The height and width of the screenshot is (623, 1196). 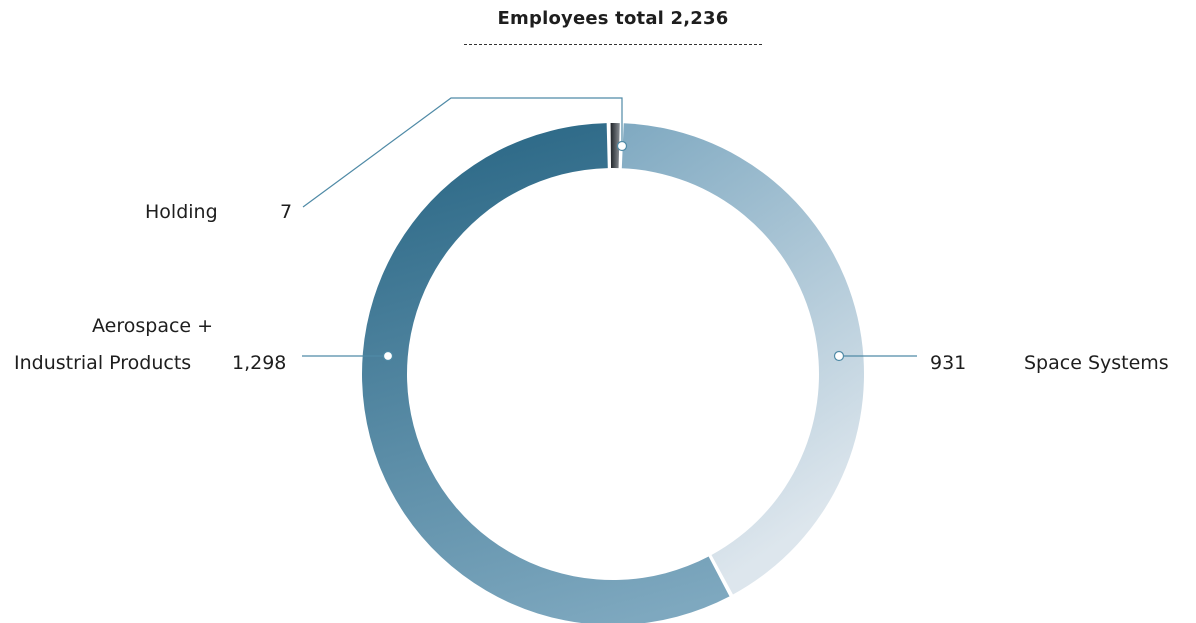 What do you see at coordinates (462, 152) in the screenshot?
I see `holding-leader-line` at bounding box center [462, 152].